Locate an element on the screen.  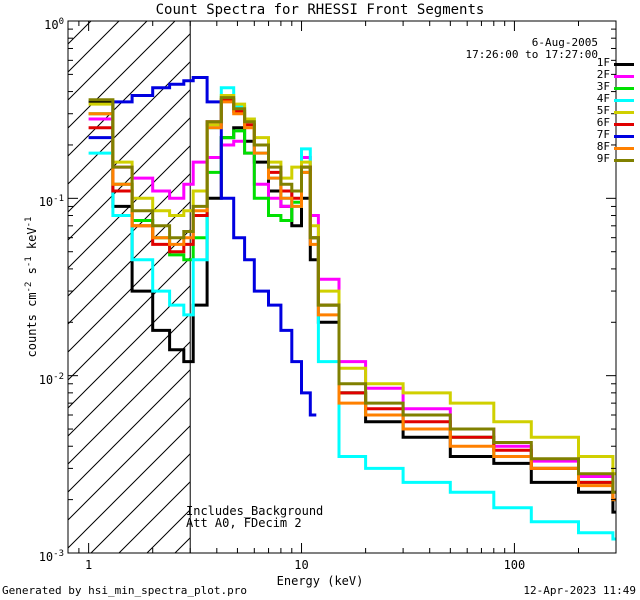
y-tick-label: 10⁻¹ is located at coordinates (51, 200).